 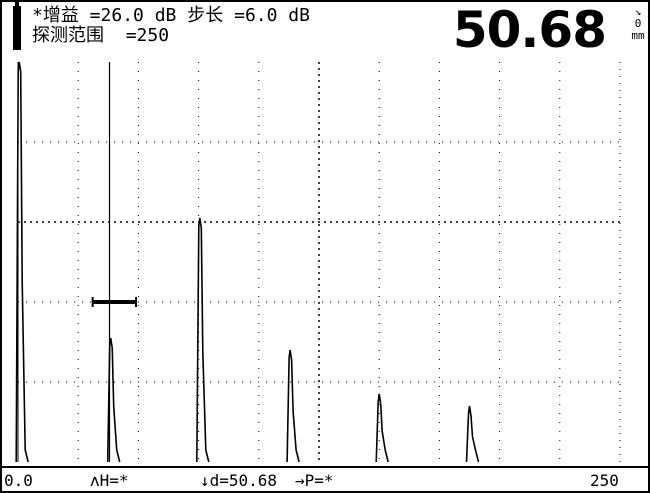 I want to click on range-label: 探测范围, so click(x=68, y=35).